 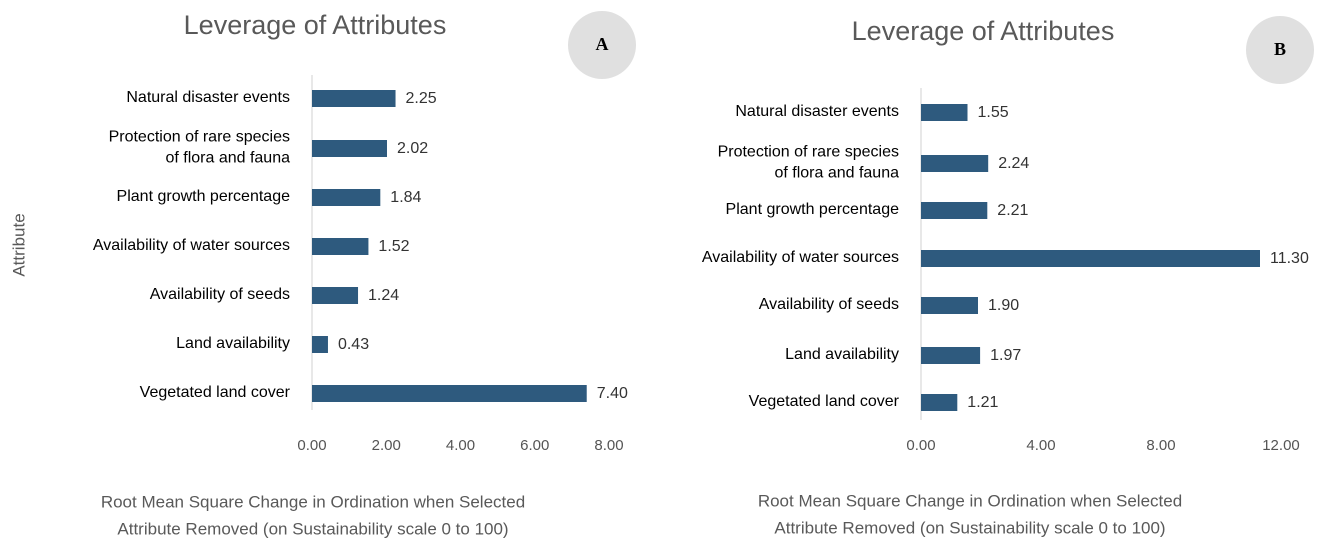 I want to click on value-label: 1.55, so click(x=993, y=112).